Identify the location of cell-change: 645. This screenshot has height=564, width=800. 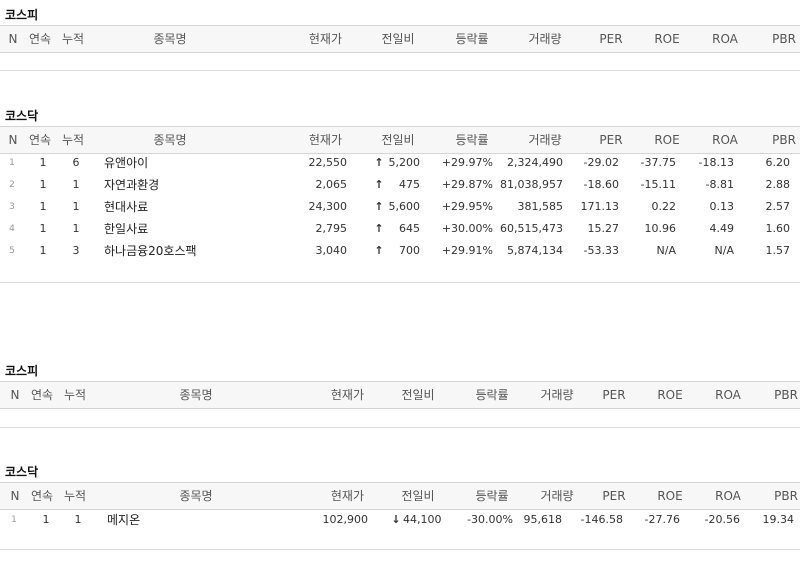
(409, 228).